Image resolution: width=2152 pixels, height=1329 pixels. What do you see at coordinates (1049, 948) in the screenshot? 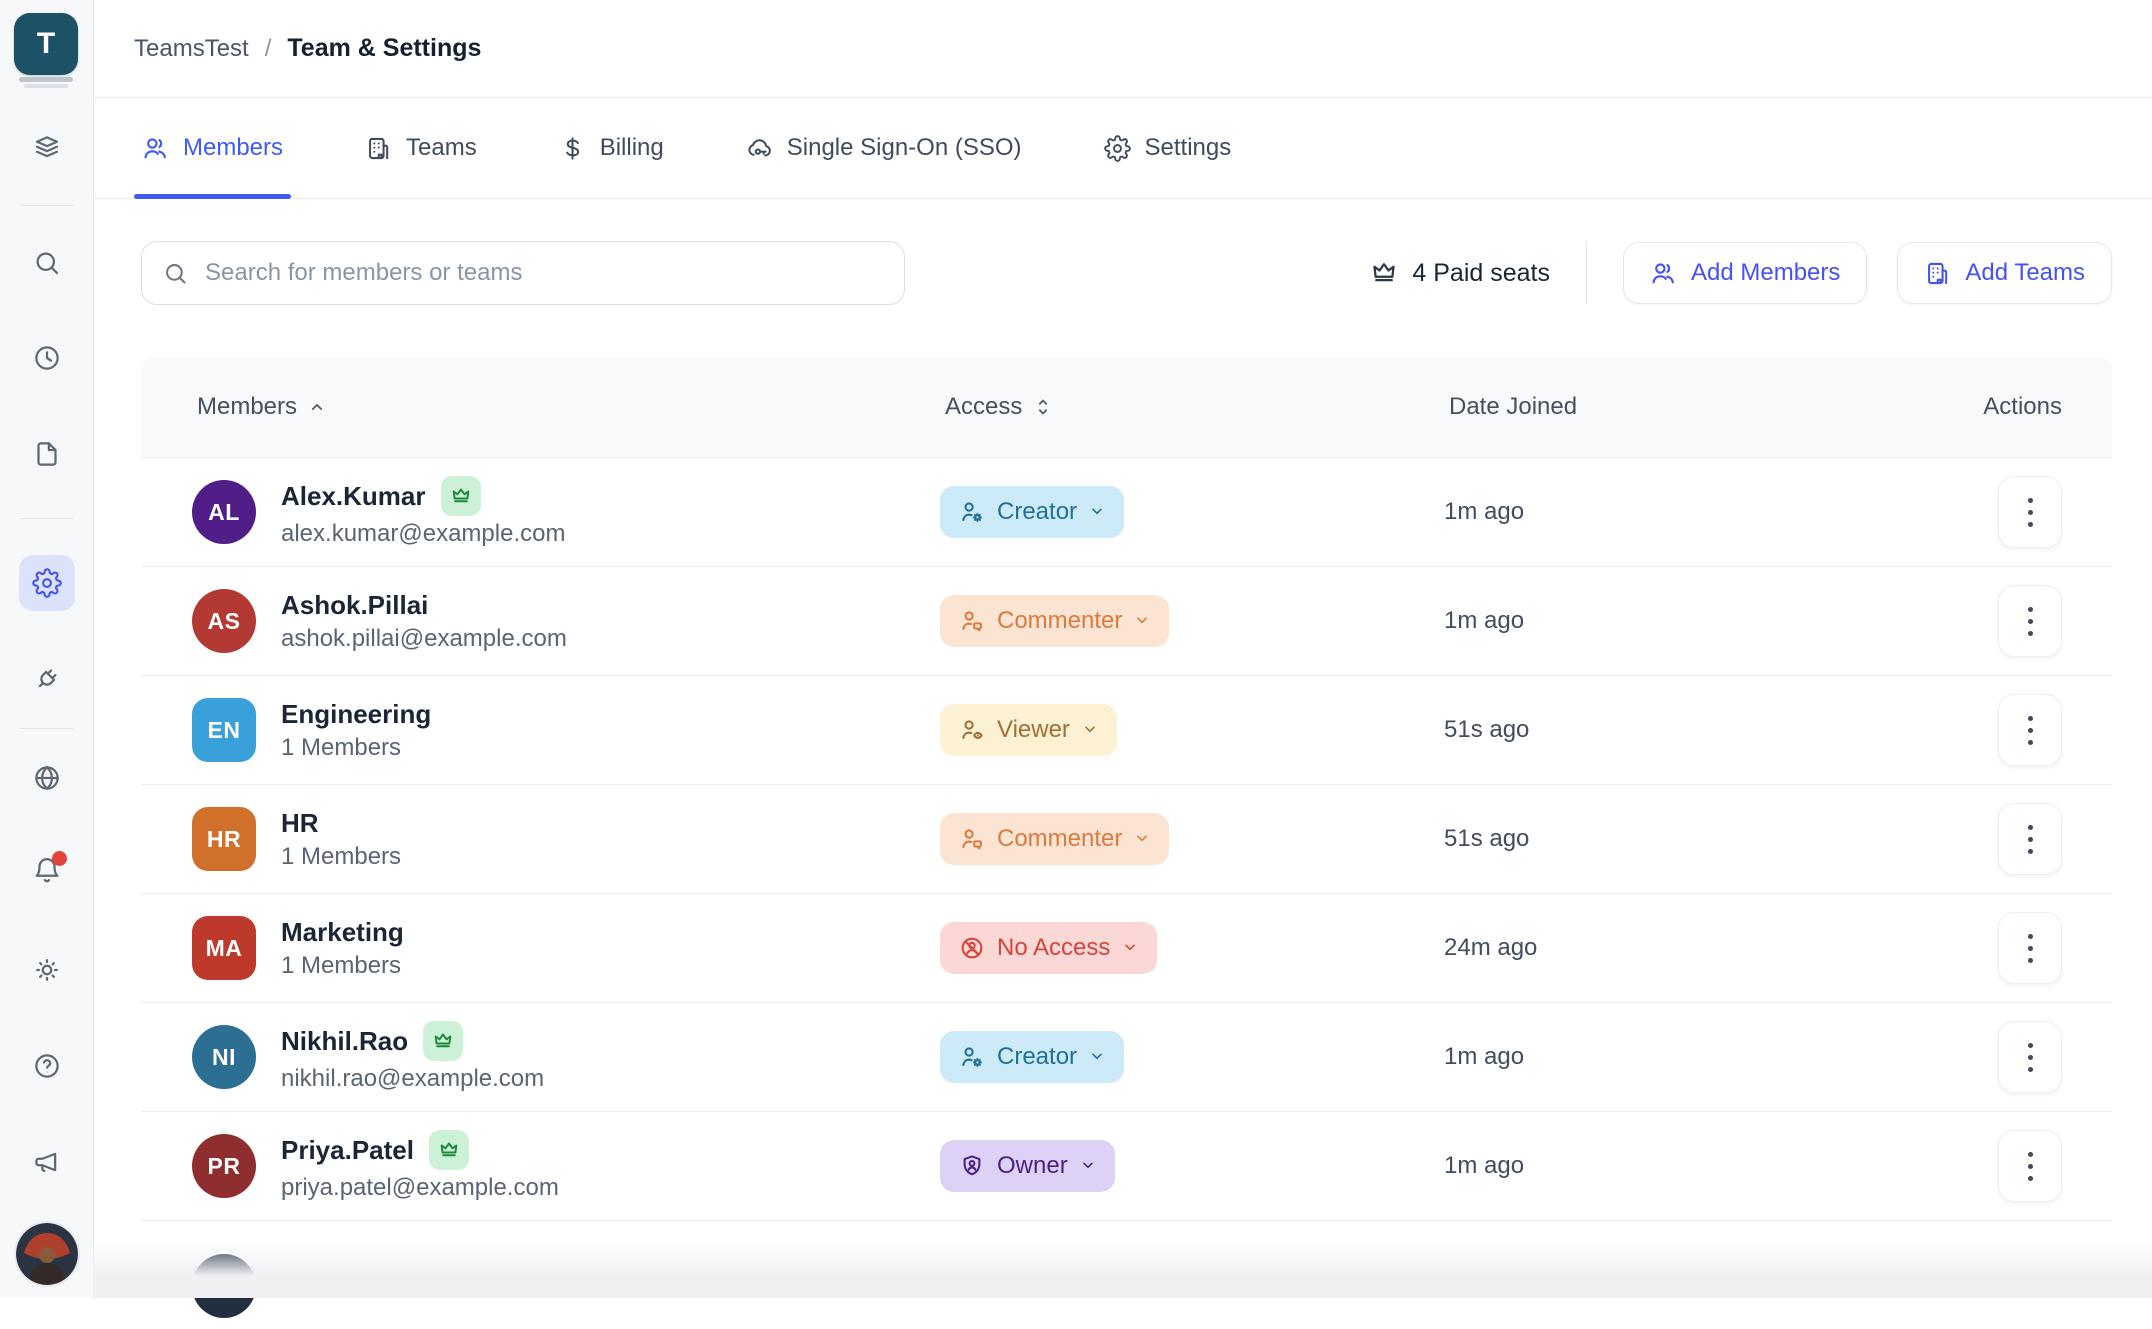
I see `access-pill: No Access` at bounding box center [1049, 948].